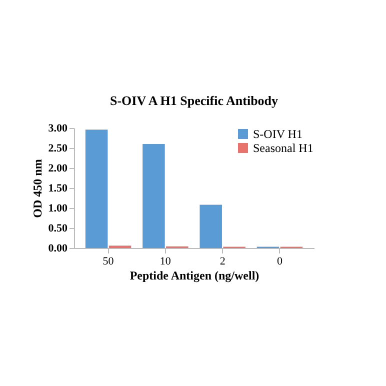  What do you see at coordinates (277, 134) in the screenshot?
I see `legend-label: S-OIV H1` at bounding box center [277, 134].